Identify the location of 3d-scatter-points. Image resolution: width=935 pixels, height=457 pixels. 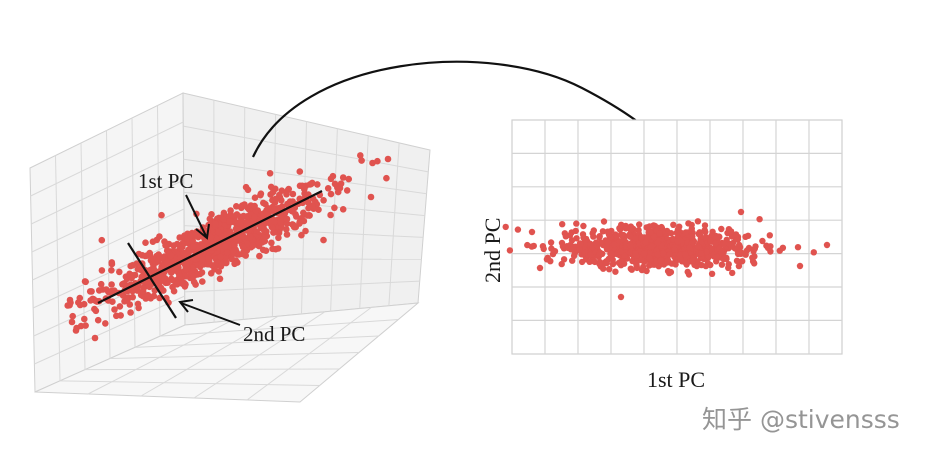
(228, 247).